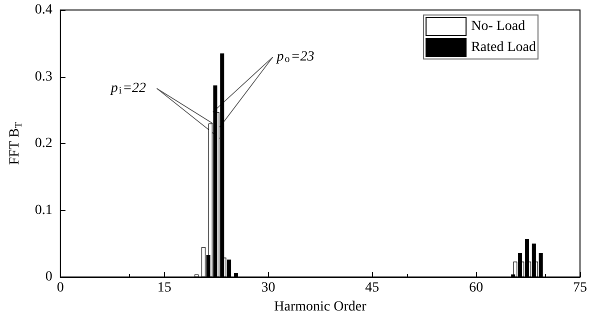 The image size is (600, 322). I want to click on y-tick-label: 0.3, so click(43, 76).